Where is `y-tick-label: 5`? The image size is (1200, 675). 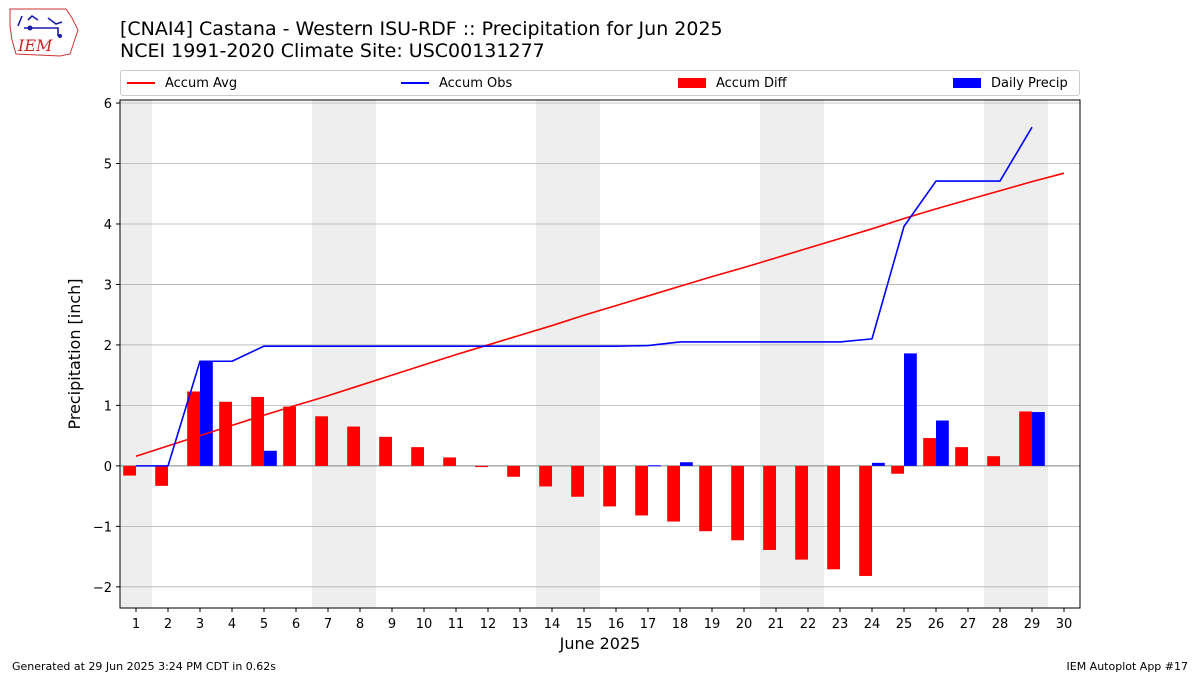 y-tick-label: 5 is located at coordinates (108, 165).